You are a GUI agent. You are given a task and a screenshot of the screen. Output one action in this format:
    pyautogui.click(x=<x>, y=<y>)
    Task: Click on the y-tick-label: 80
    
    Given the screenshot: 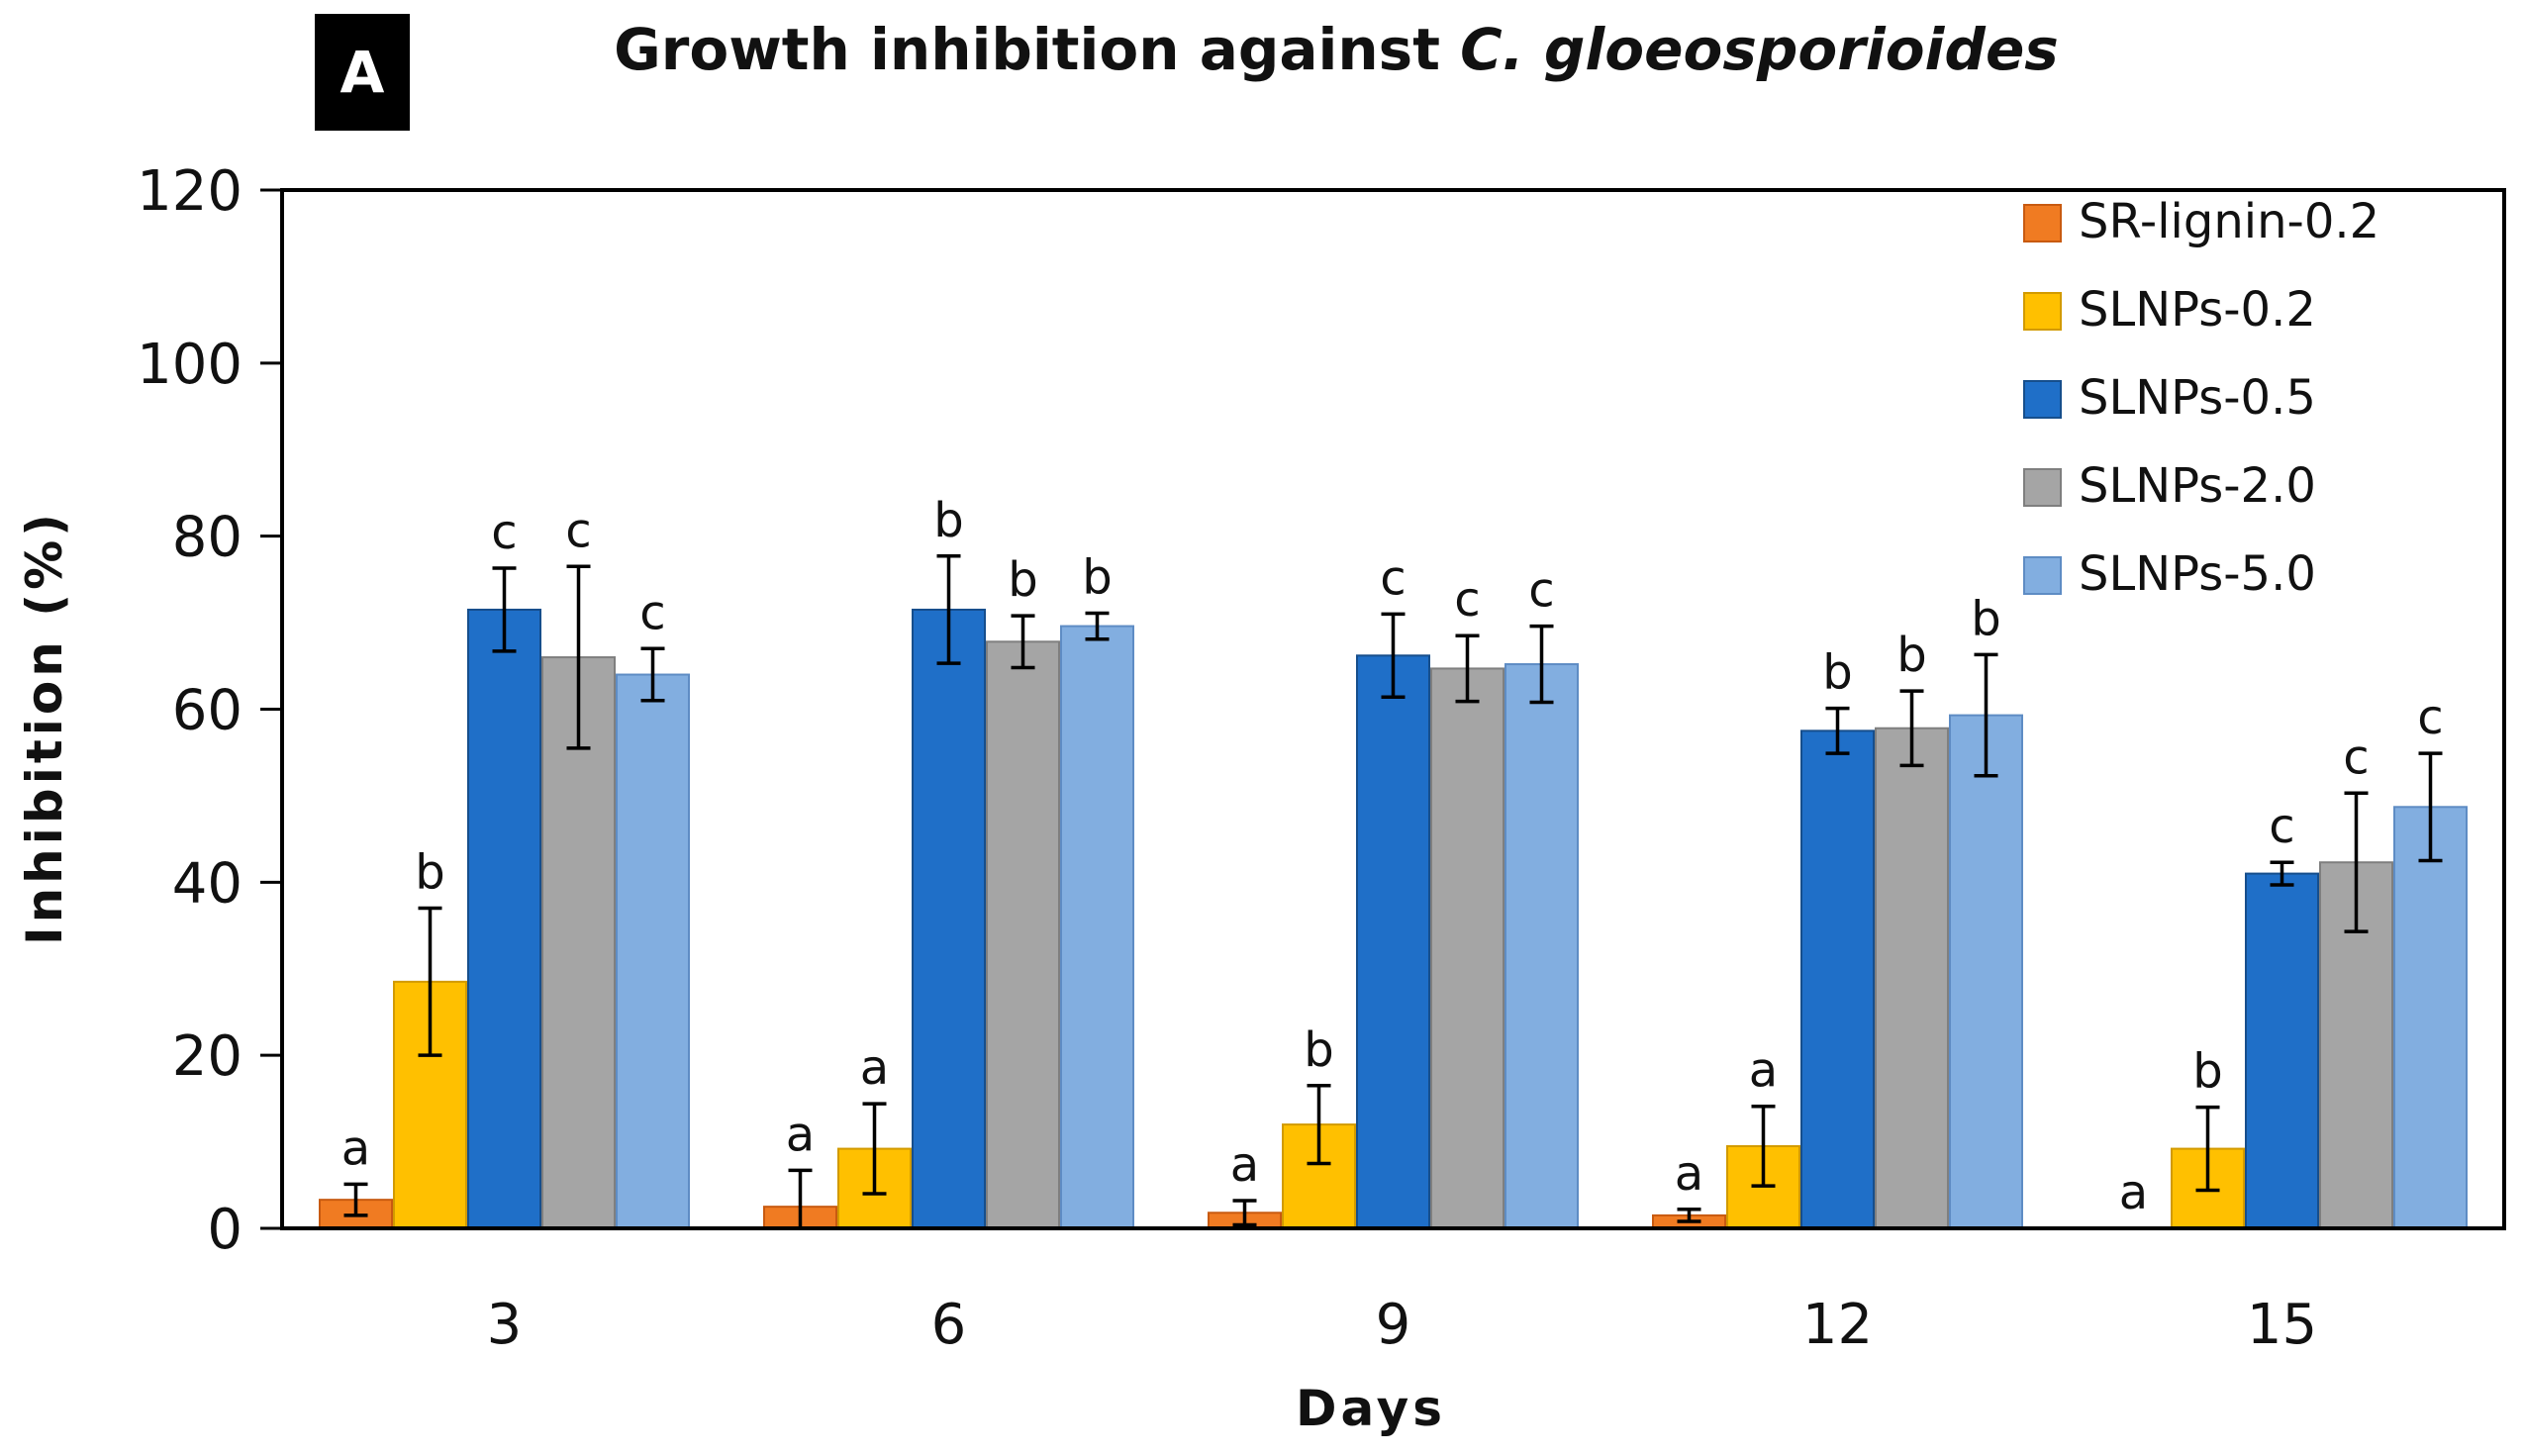 What is the action you would take?
    pyautogui.click(x=207, y=538)
    